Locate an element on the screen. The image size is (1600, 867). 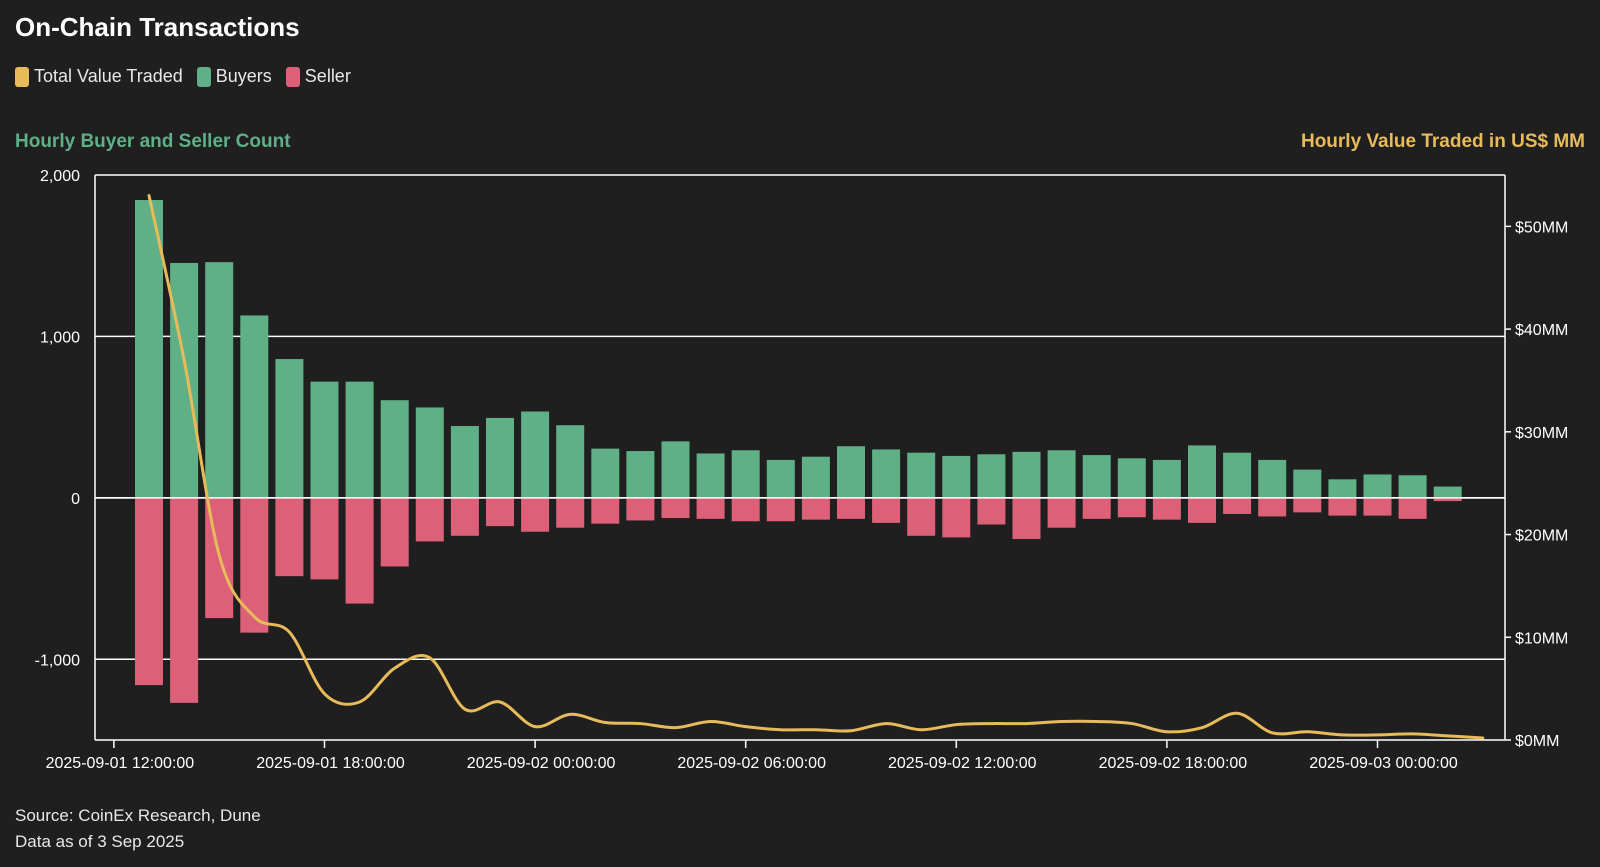
legend-swatch-seller is located at coordinates (292, 76).